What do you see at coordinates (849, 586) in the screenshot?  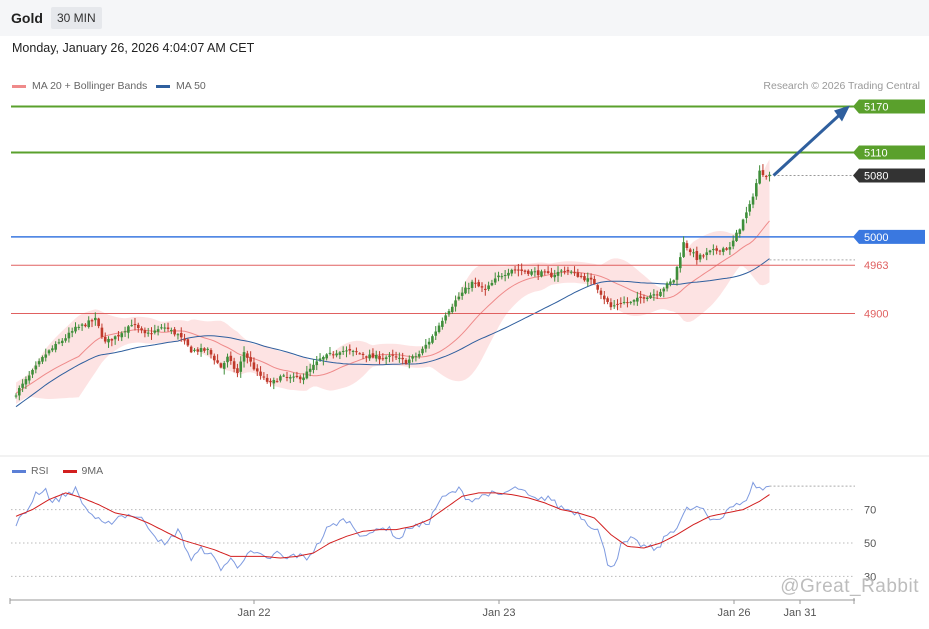 I see `watermark: @Great_Rabbit` at bounding box center [849, 586].